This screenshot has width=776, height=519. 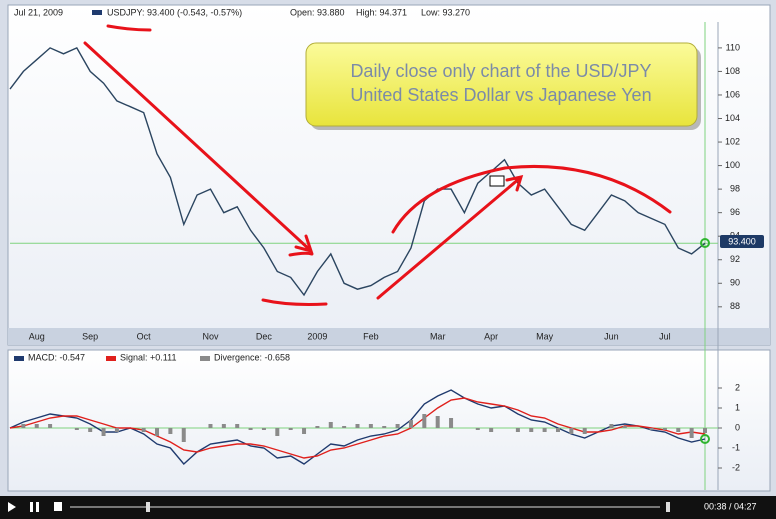 What do you see at coordinates (381, 12) in the screenshot?
I see `high: High: 94.371` at bounding box center [381, 12].